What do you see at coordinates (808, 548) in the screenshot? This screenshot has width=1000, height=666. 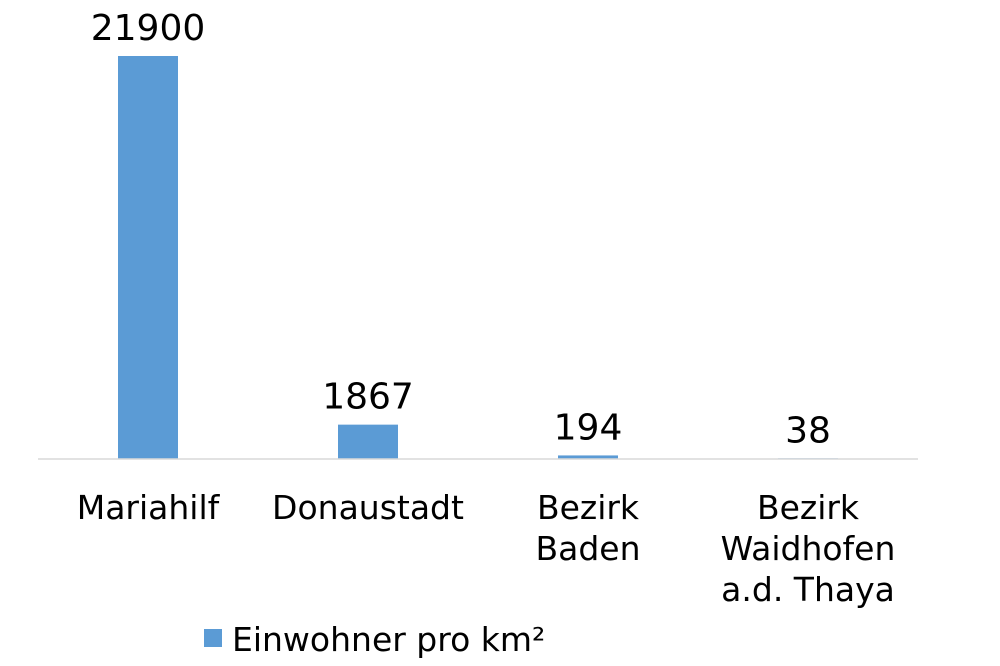 I see `category-label-3: Bezirk Waidhofen a.d. Thaya` at bounding box center [808, 548].